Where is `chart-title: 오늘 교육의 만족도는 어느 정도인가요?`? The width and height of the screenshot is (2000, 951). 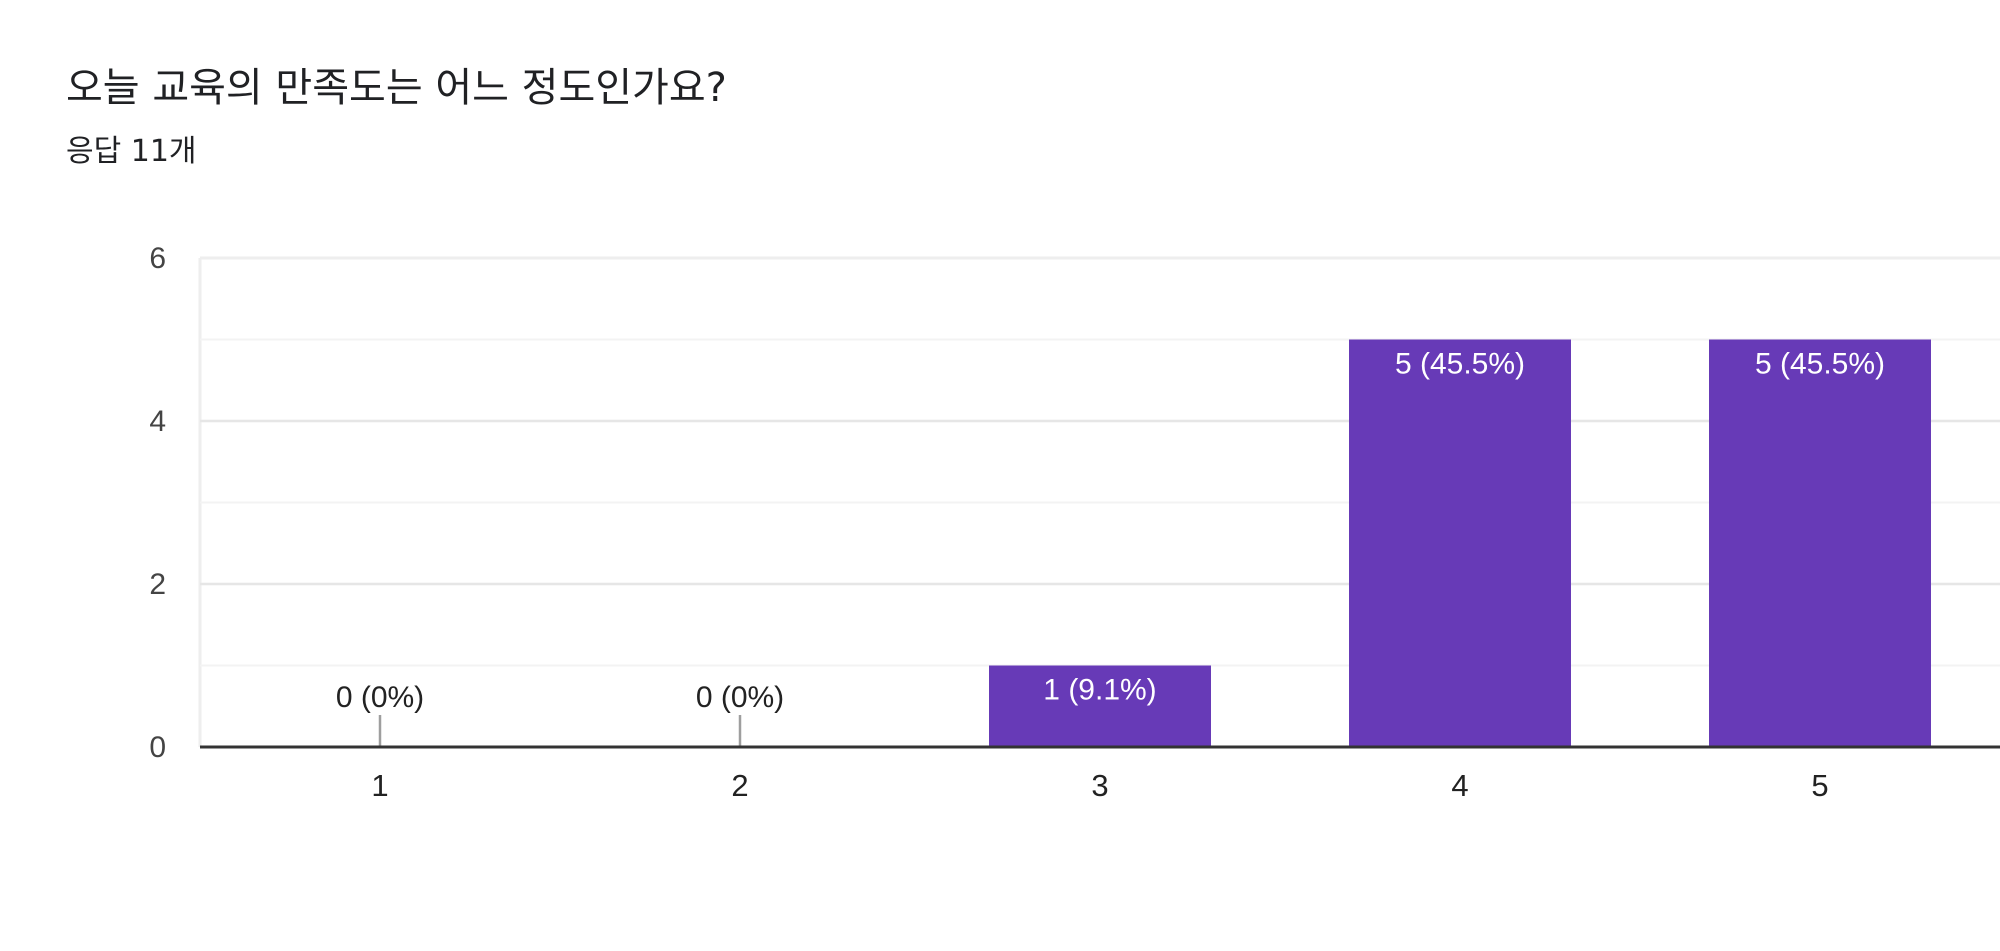 chart-title: 오늘 교육의 만족도는 어느 정도인가요? is located at coordinates (396, 88).